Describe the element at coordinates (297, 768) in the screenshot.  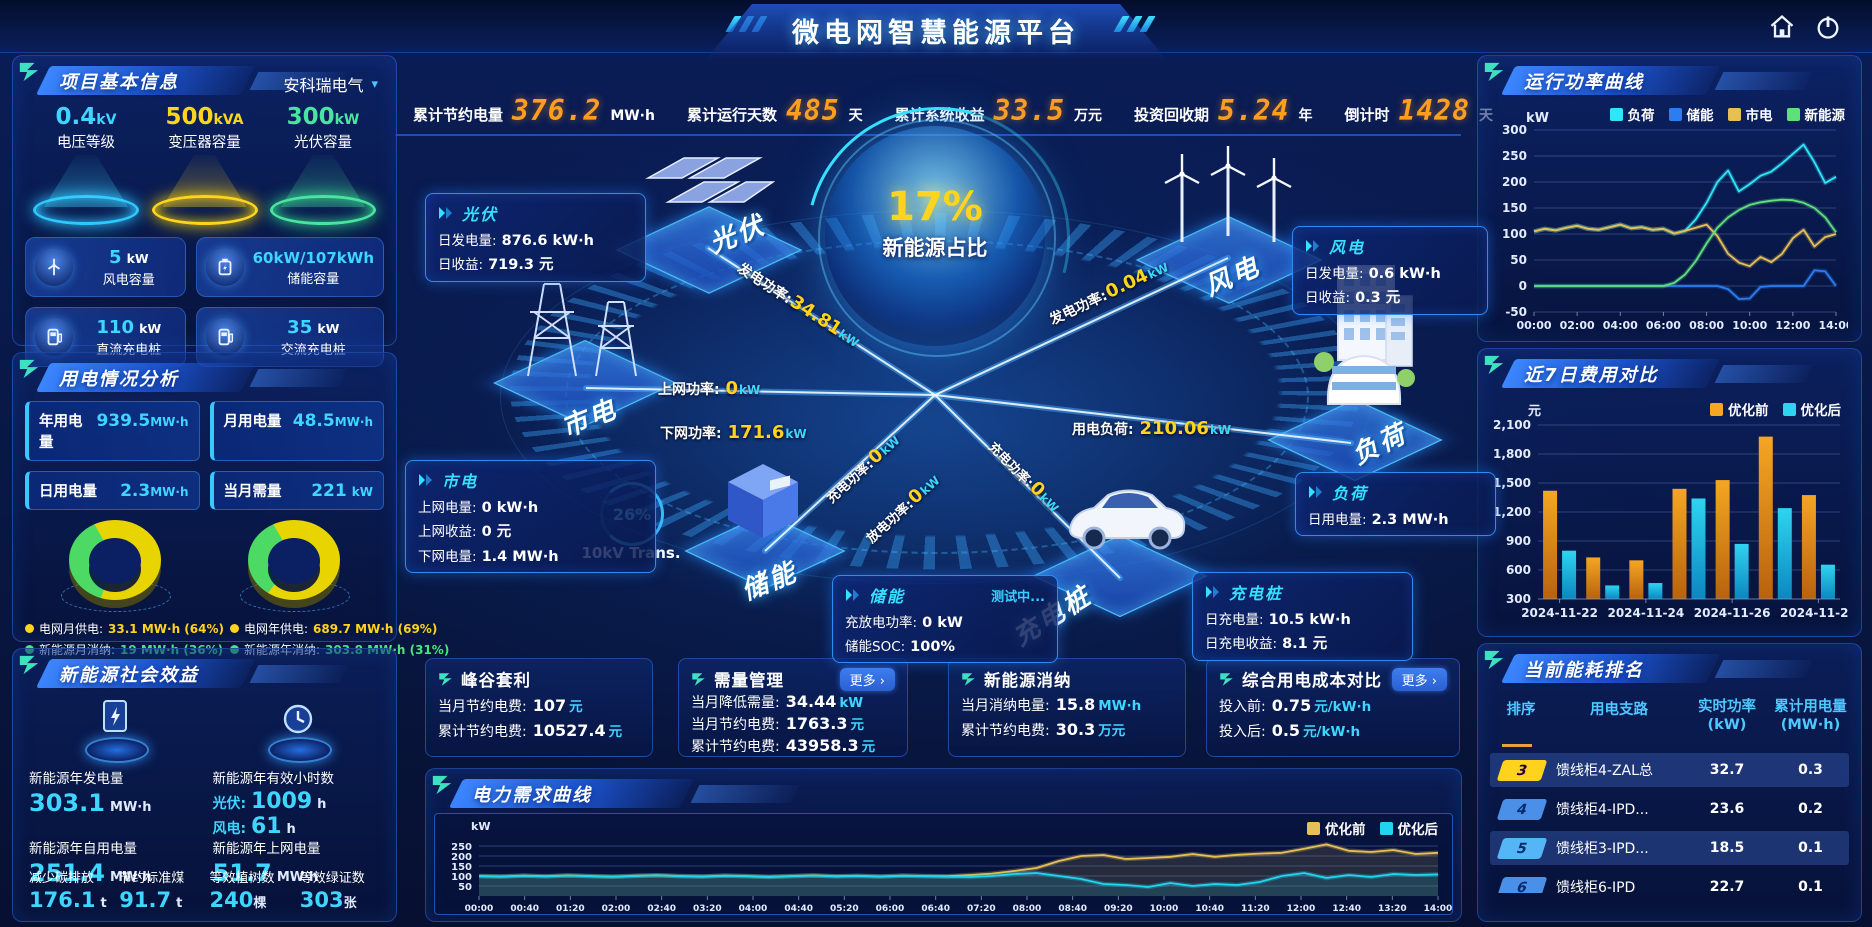
I see `benefit-hours: 新能源年有效小时数 光伏: 1009 h 风电: 61 h` at that location.